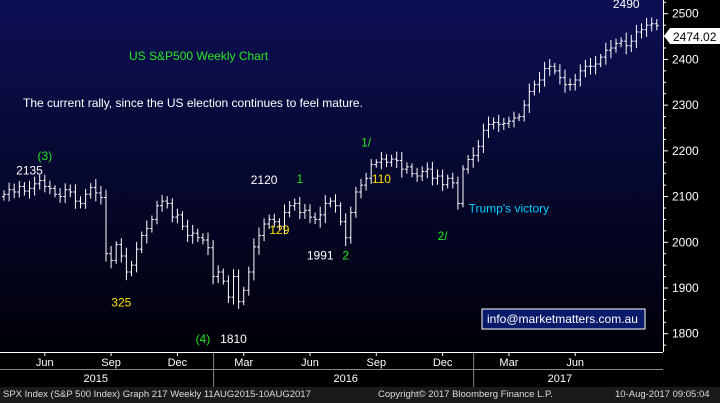 The height and width of the screenshot is (403, 720). I want to click on contact-email: info@marketmatters.com.au, so click(562, 319).